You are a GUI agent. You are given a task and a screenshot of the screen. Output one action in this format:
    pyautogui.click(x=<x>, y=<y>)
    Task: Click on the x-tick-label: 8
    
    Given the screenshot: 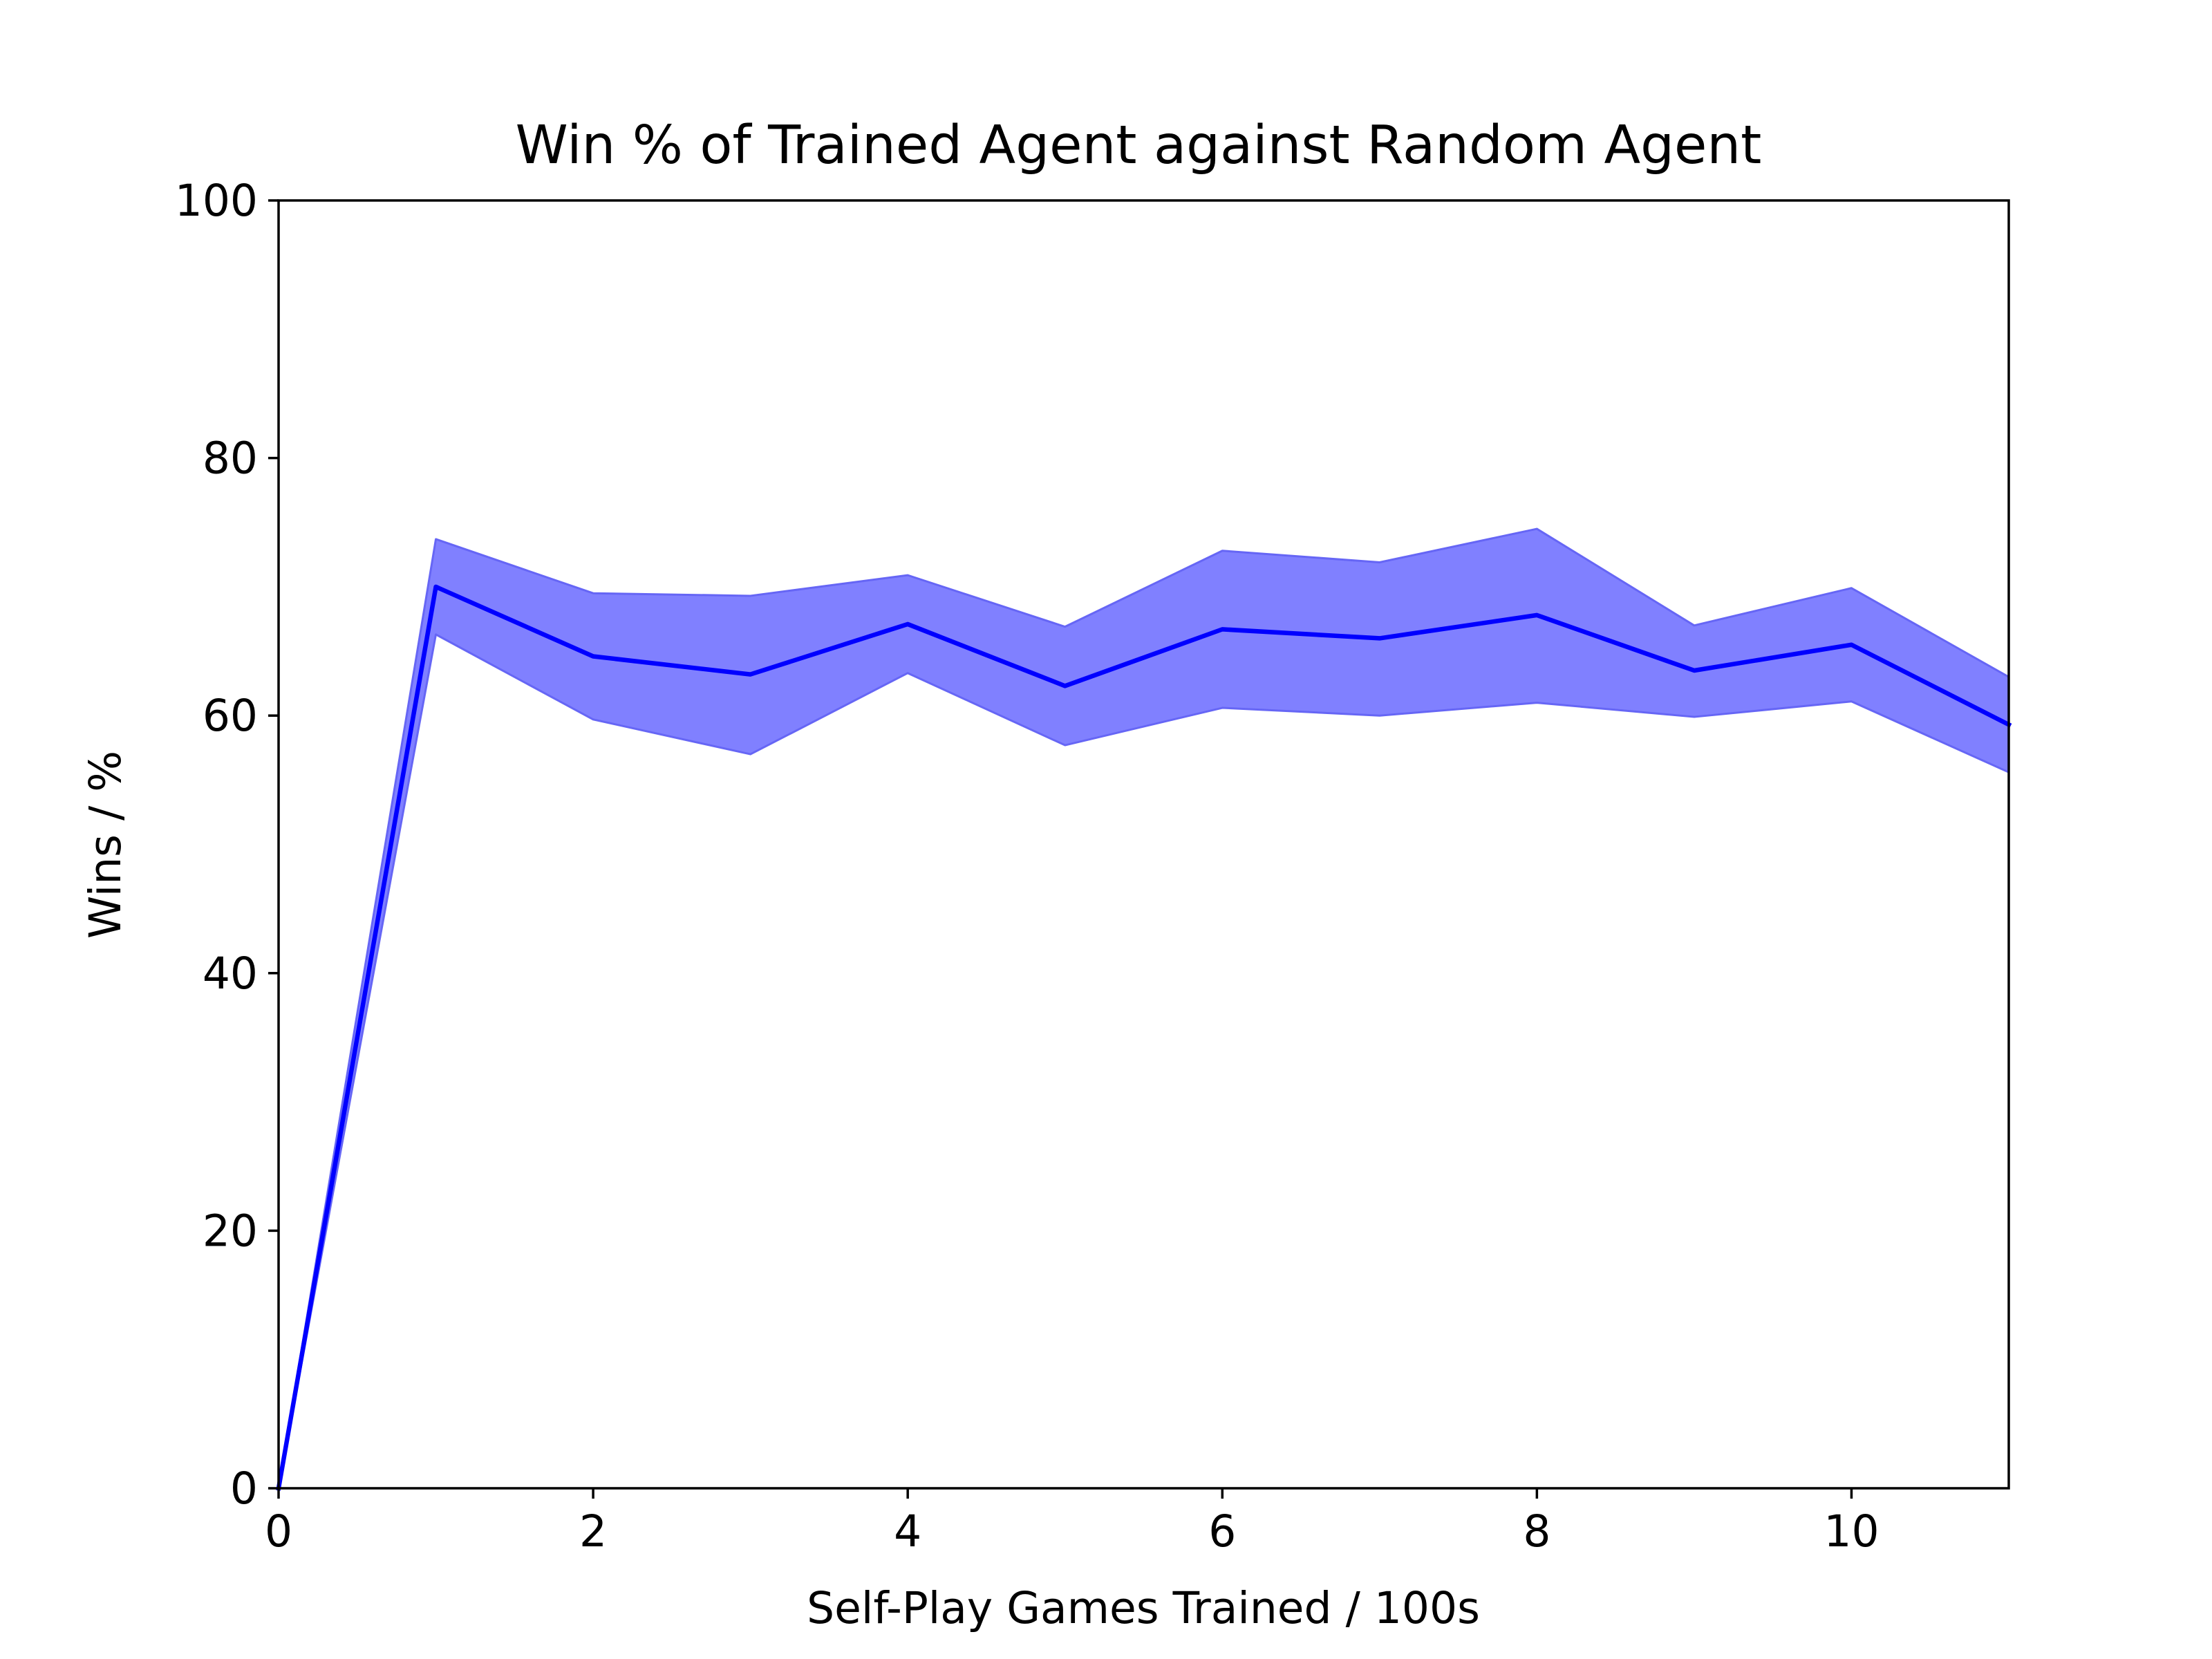 What is the action you would take?
    pyautogui.click(x=1536, y=1531)
    